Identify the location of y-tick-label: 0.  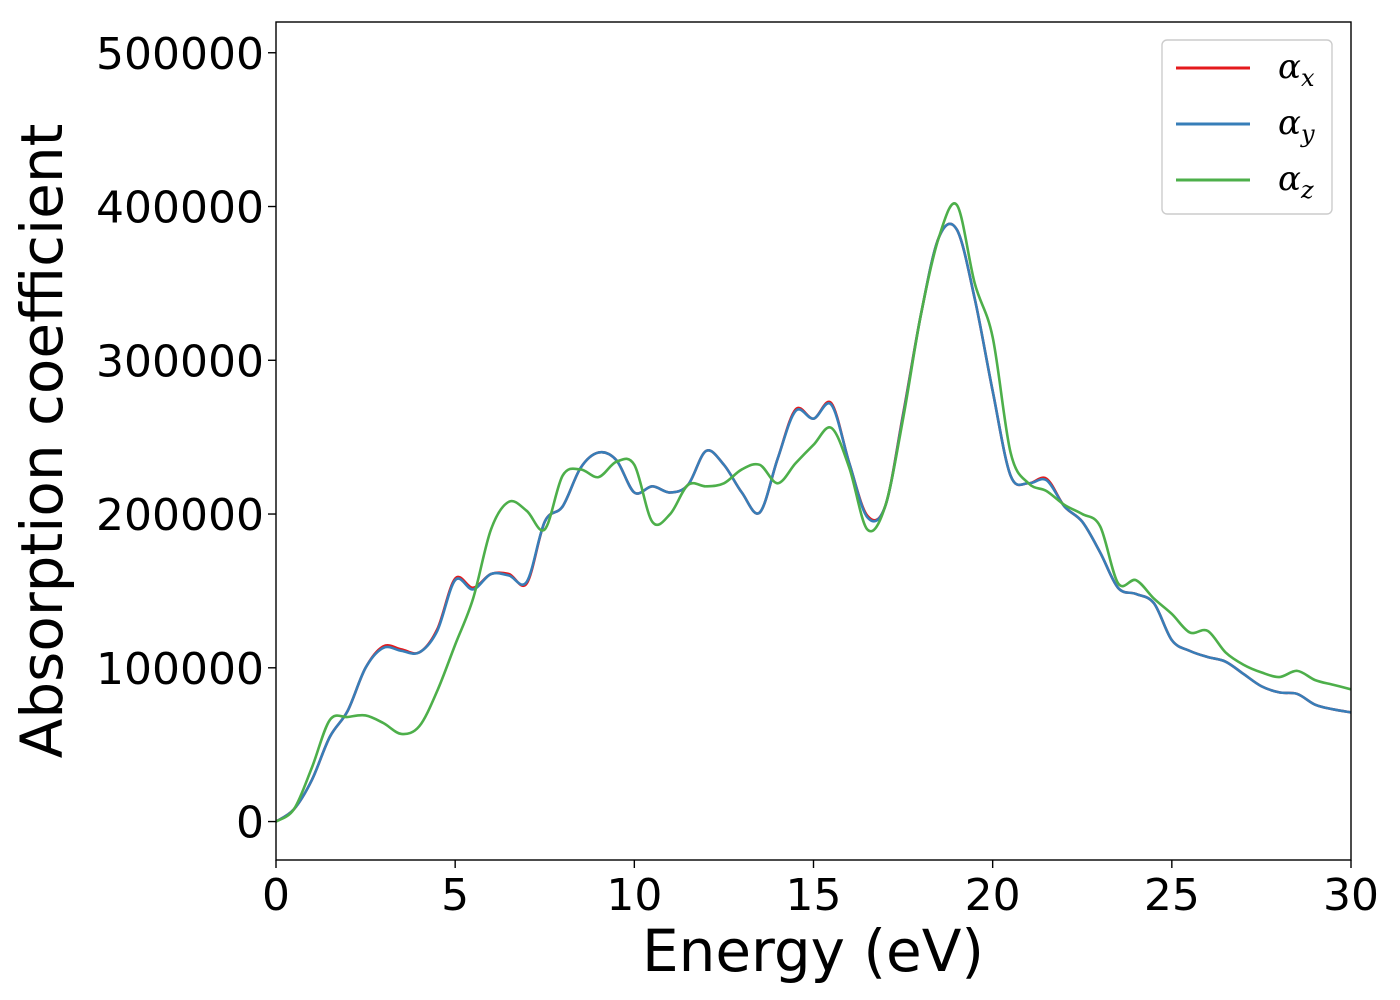
(250, 823).